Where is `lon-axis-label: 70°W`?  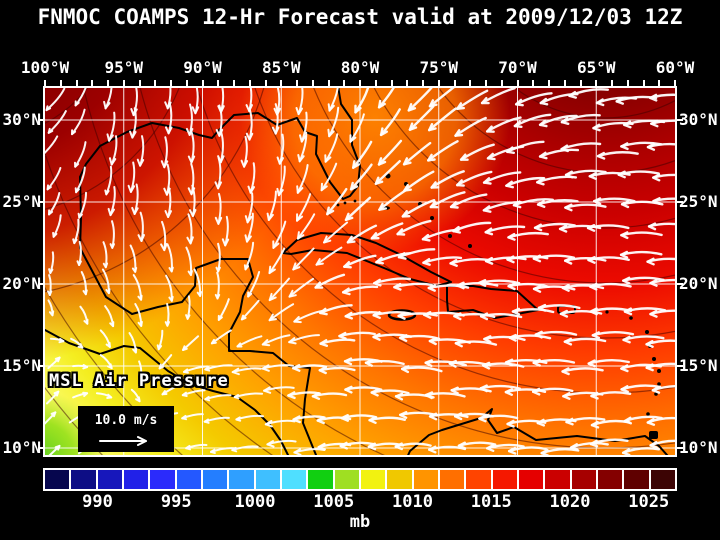
lon-axis-label: 70°W is located at coordinates (517, 67).